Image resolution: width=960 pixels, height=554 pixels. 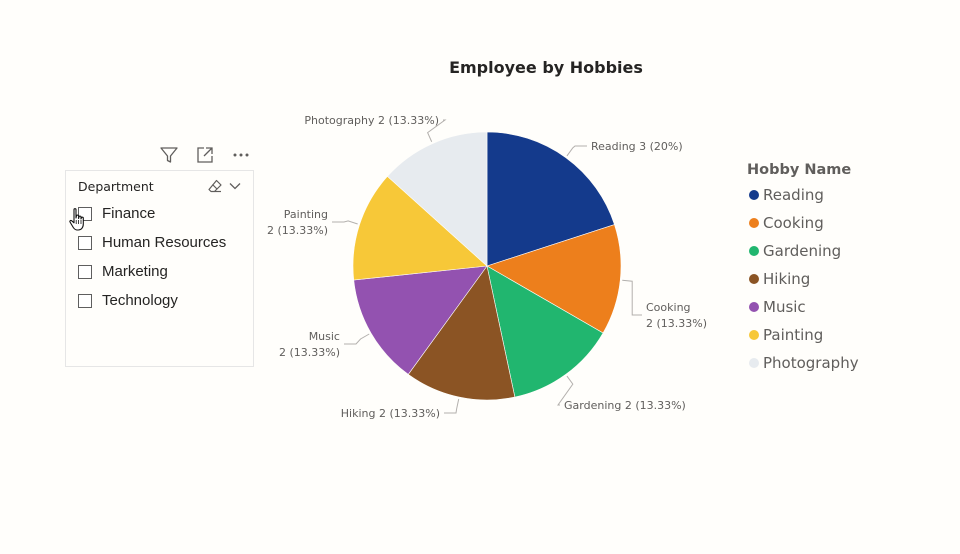 I want to click on chart-title: Employee by Hobbies, so click(x=546, y=67).